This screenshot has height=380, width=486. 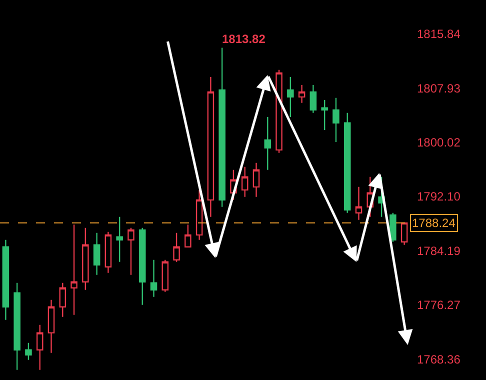 What do you see at coordinates (434, 223) in the screenshot?
I see `ref-line-label: 1788.24` at bounding box center [434, 223].